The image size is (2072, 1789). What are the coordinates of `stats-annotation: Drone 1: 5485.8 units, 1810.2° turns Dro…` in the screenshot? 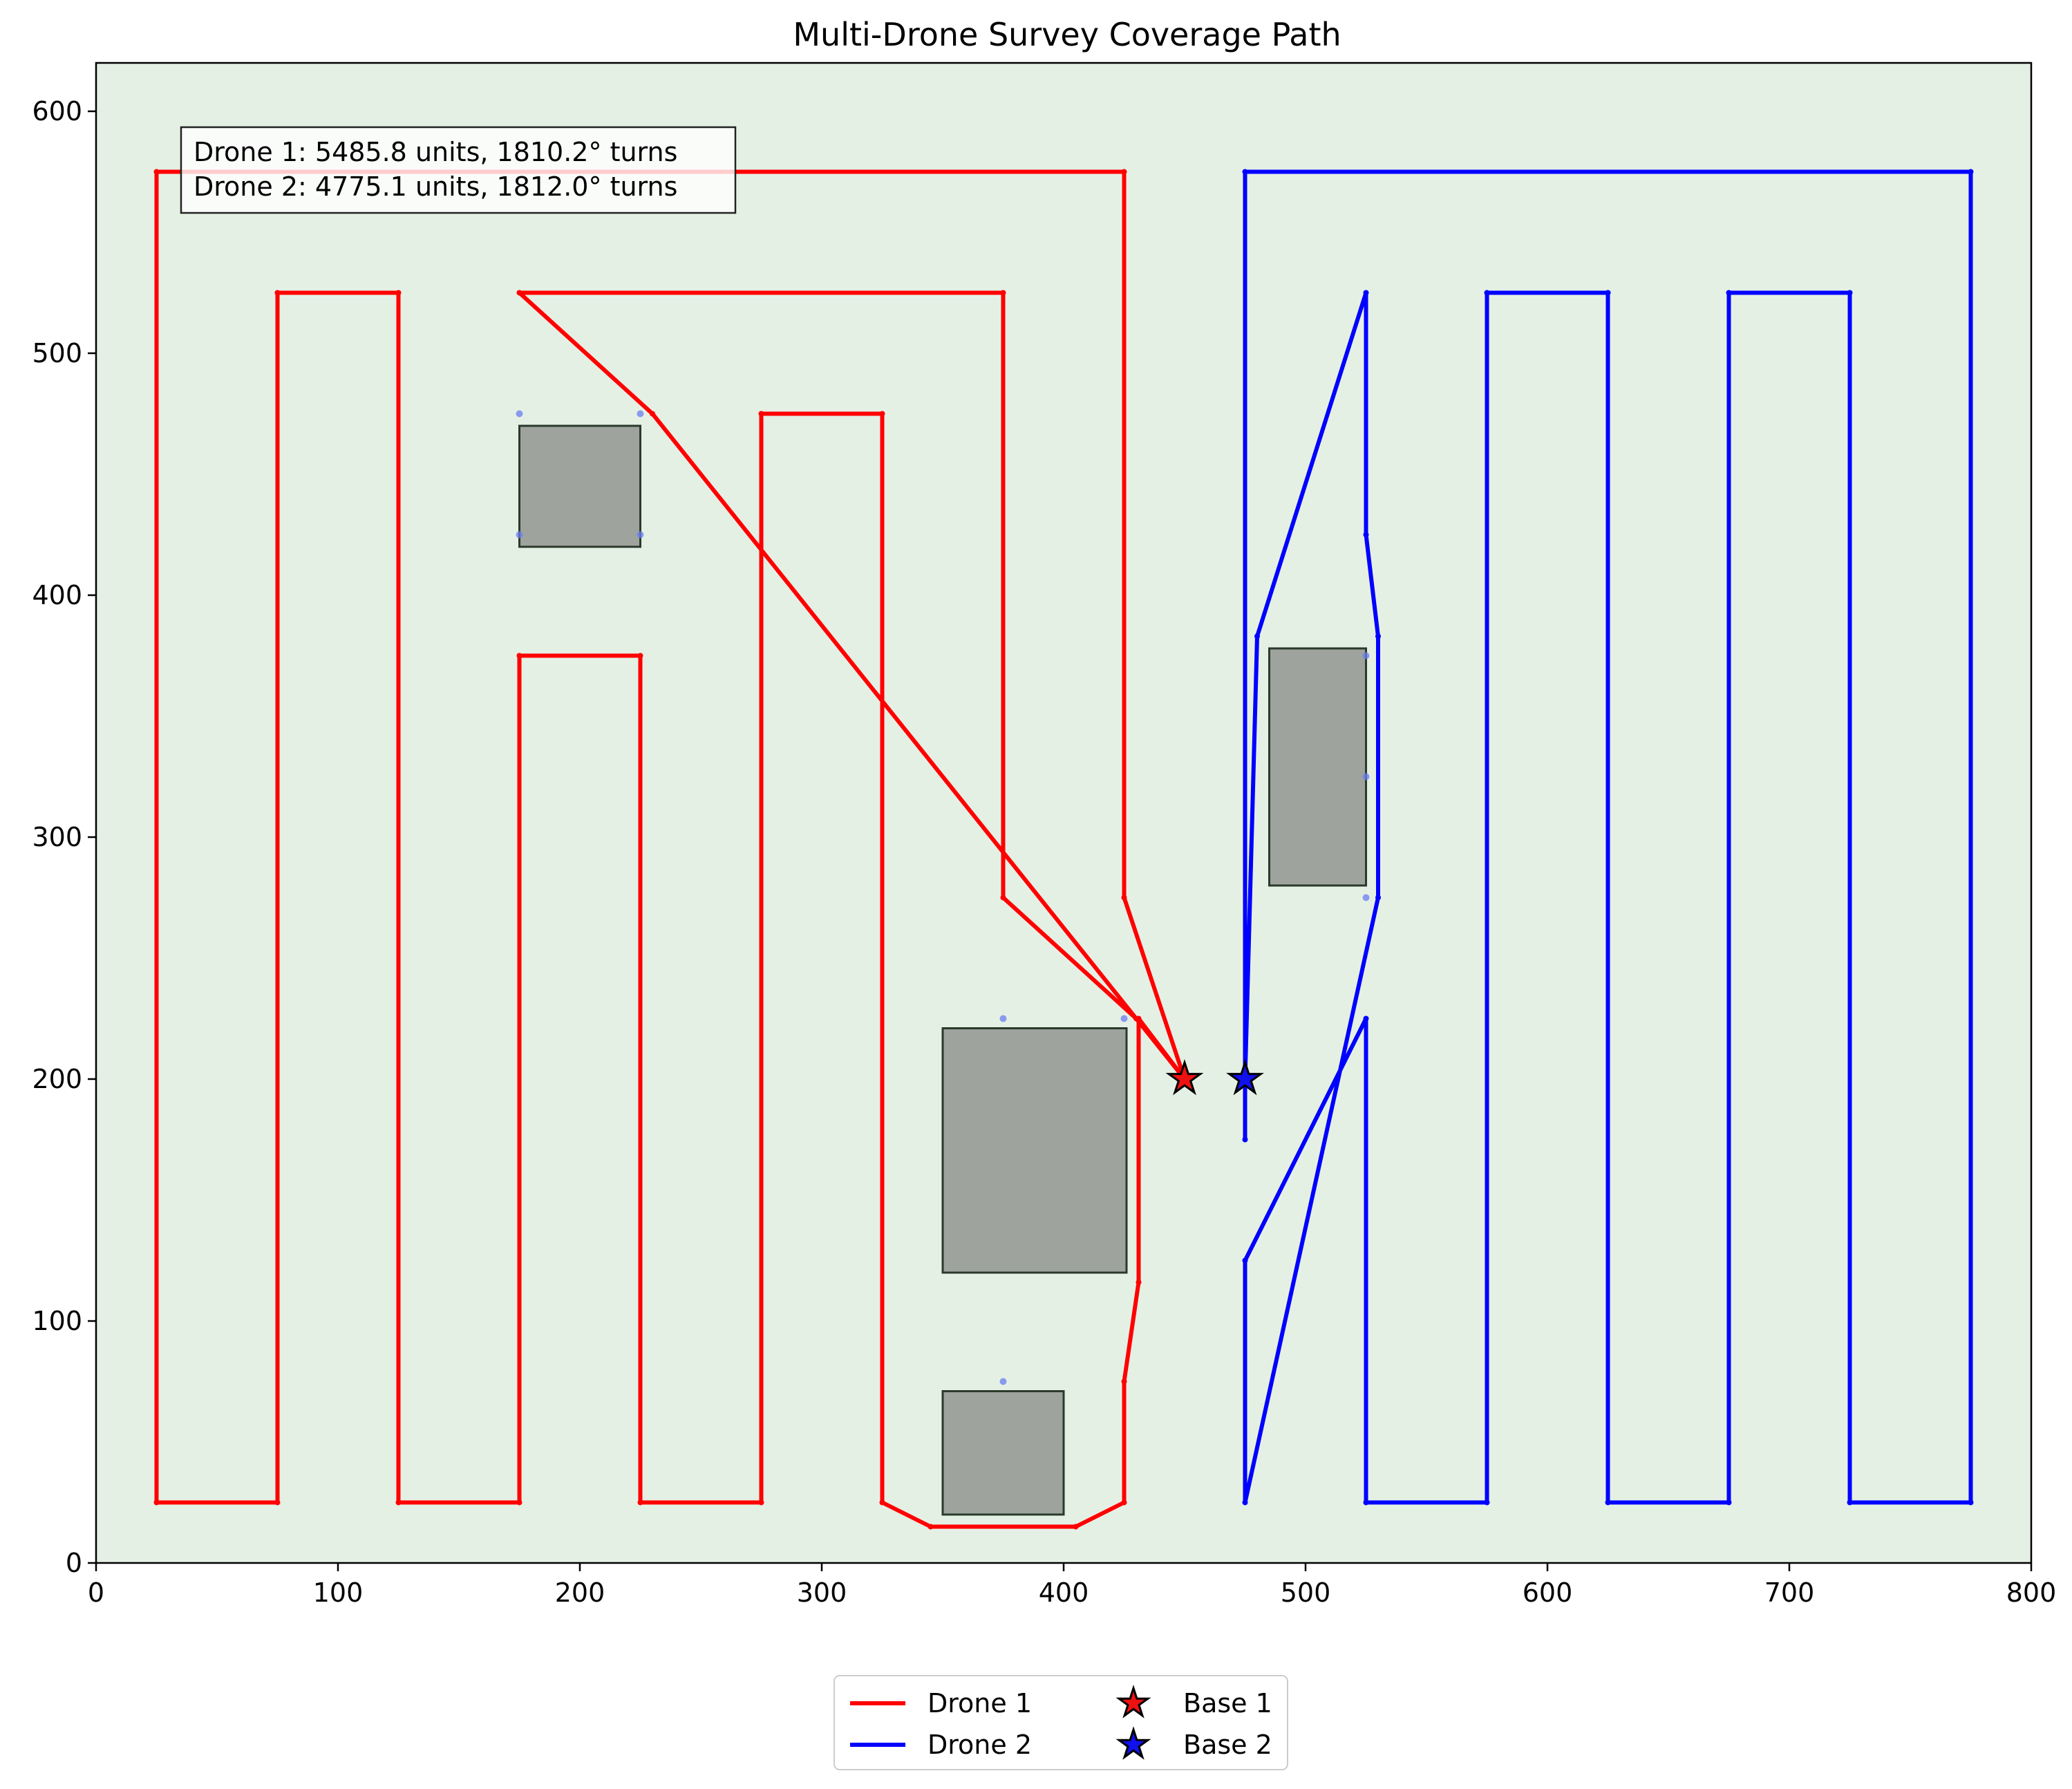 It's located at (459, 170).